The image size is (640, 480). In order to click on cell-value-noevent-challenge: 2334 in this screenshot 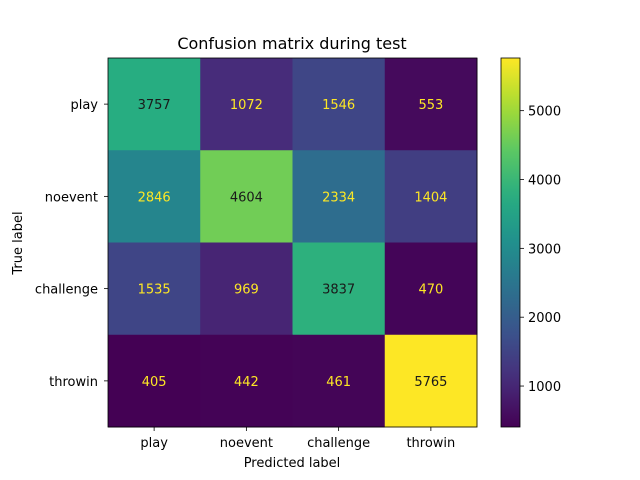, I will do `click(338, 197)`.